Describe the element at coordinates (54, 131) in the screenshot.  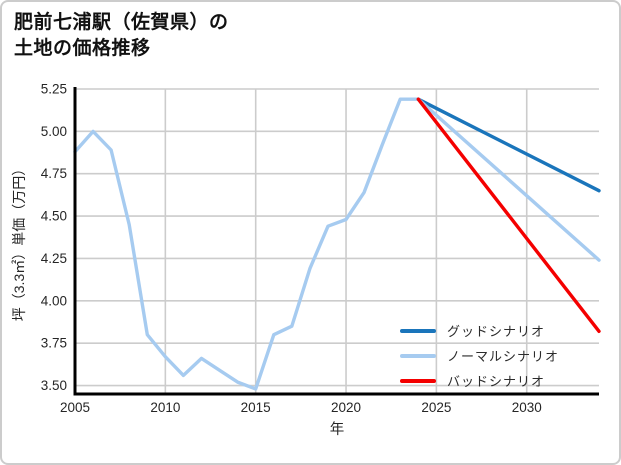
I see `svg-text: 5.00` at that location.